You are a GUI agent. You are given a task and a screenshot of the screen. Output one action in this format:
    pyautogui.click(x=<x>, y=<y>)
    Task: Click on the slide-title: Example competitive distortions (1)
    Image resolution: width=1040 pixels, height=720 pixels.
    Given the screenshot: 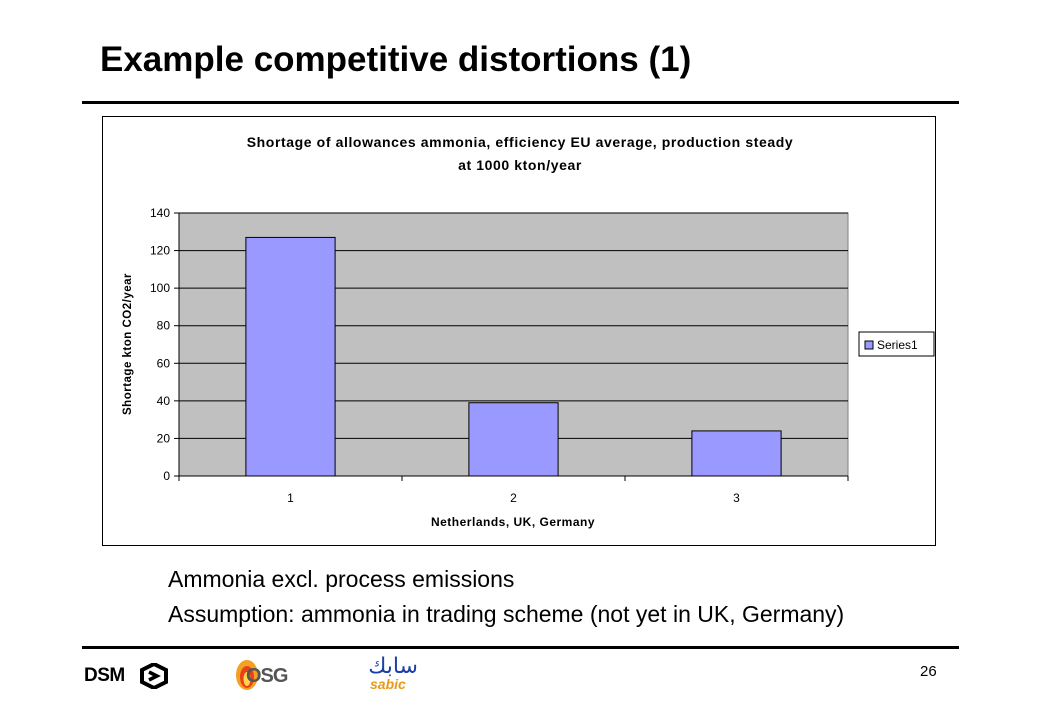 What is the action you would take?
    pyautogui.click(x=396, y=59)
    